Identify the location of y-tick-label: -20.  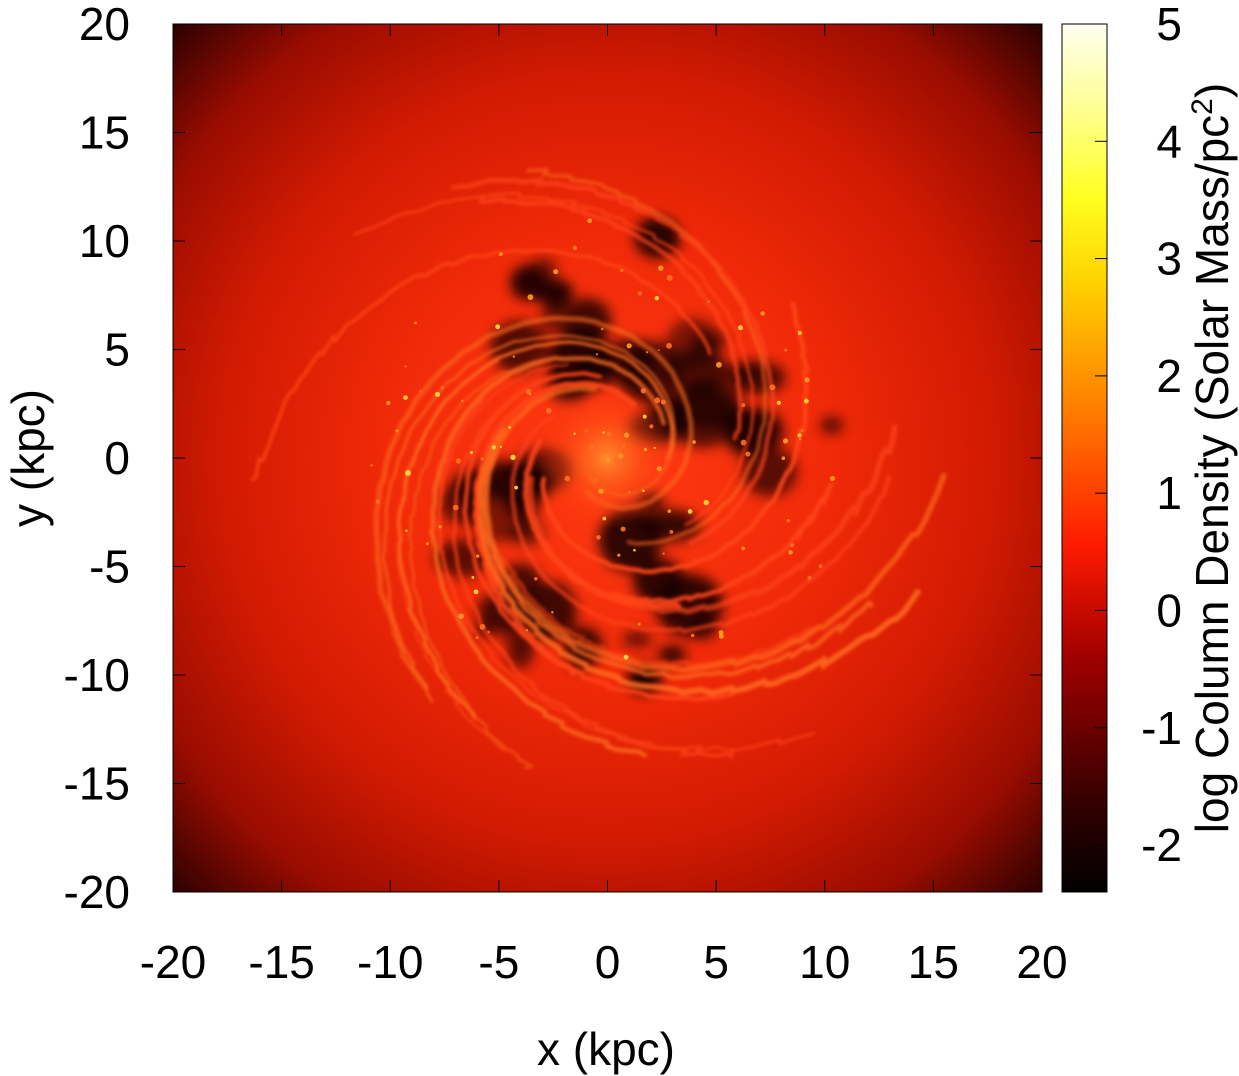
(97, 892).